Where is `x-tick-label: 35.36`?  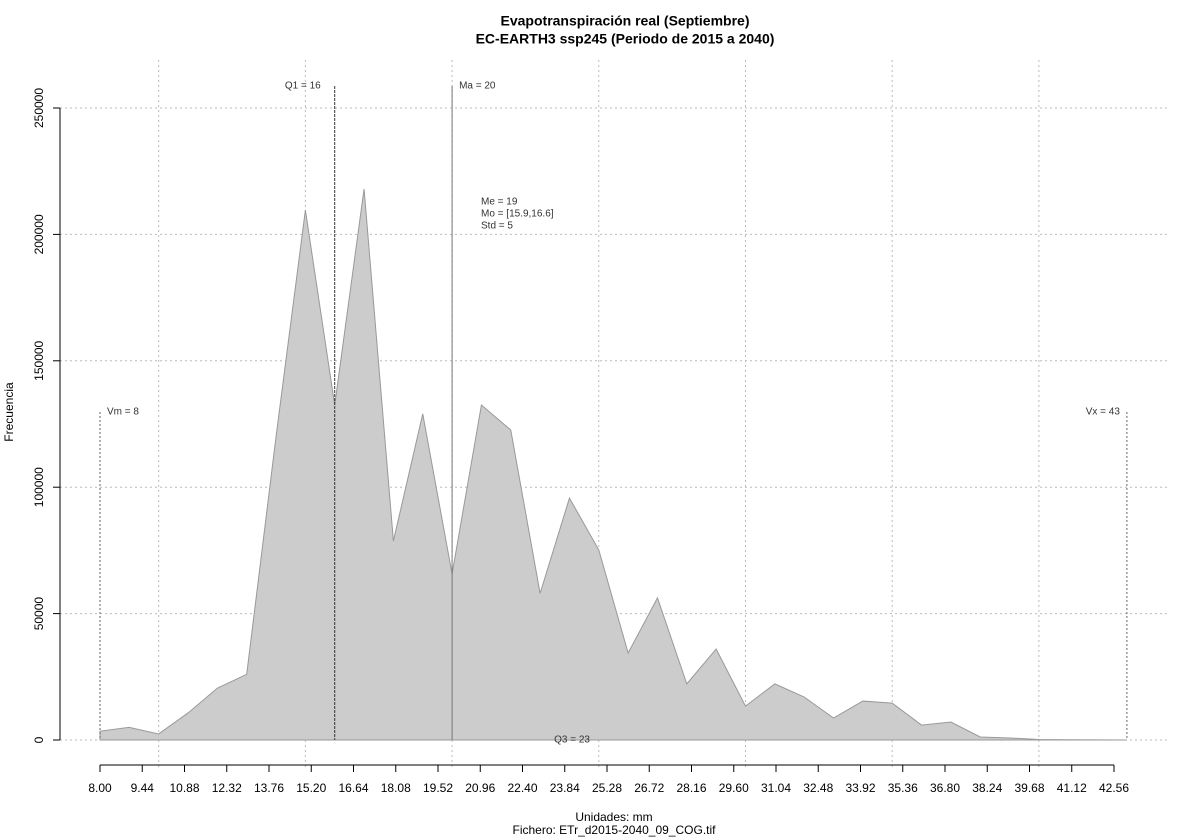
x-tick-label: 35.36 is located at coordinates (903, 788).